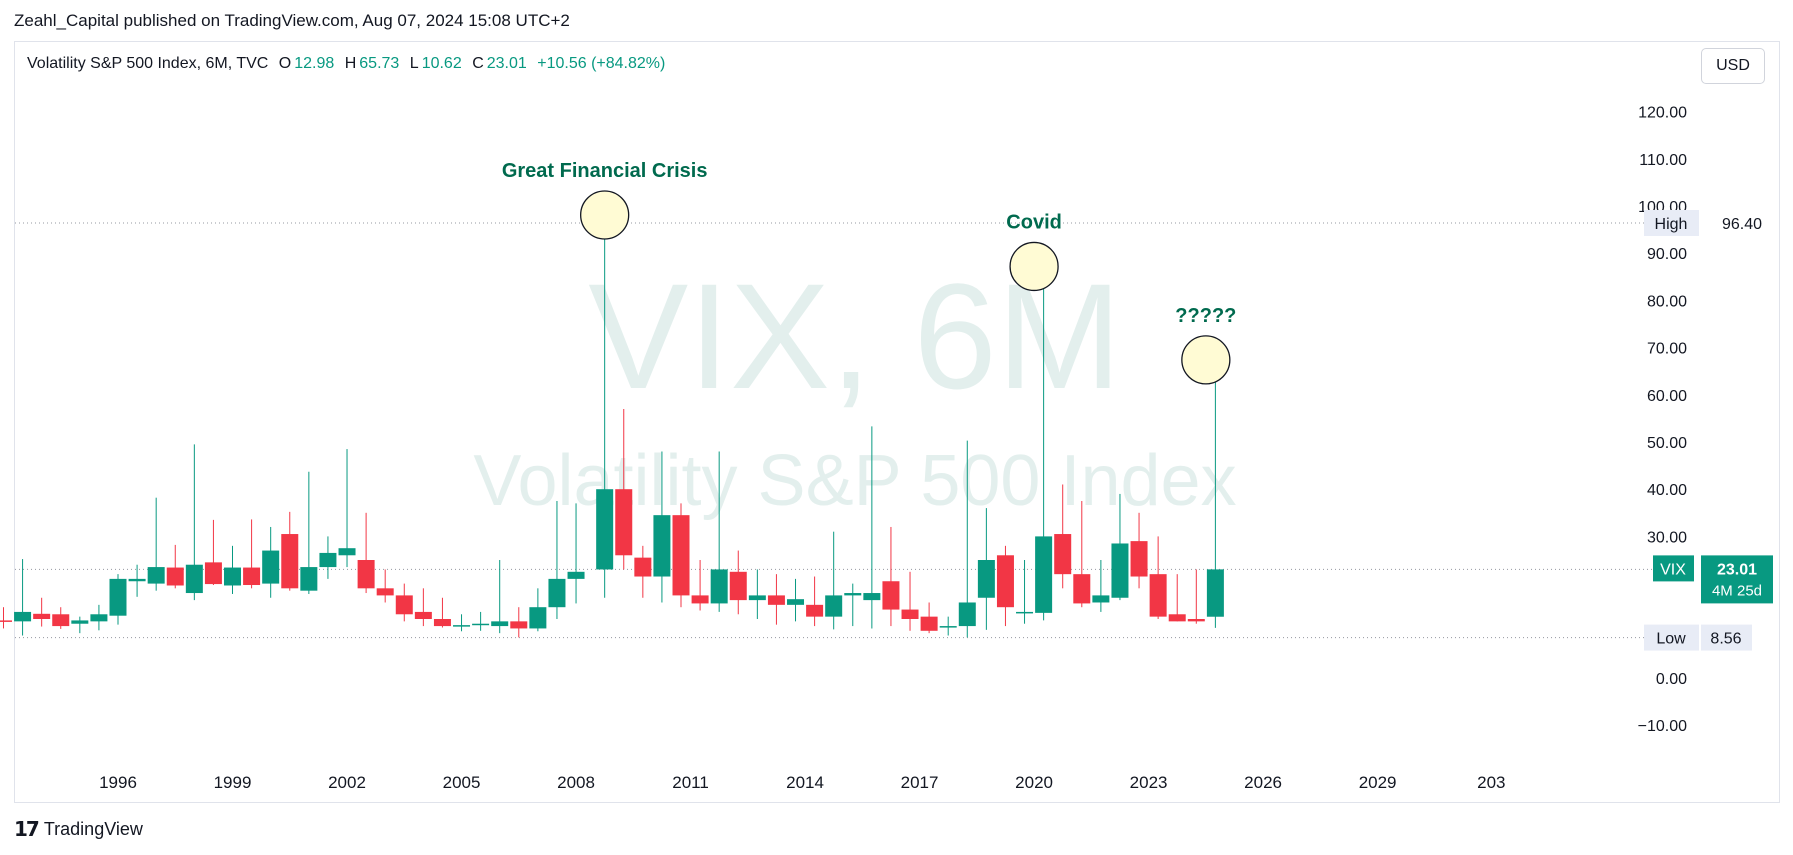  I want to click on low-value-box, so click(1726, 637).